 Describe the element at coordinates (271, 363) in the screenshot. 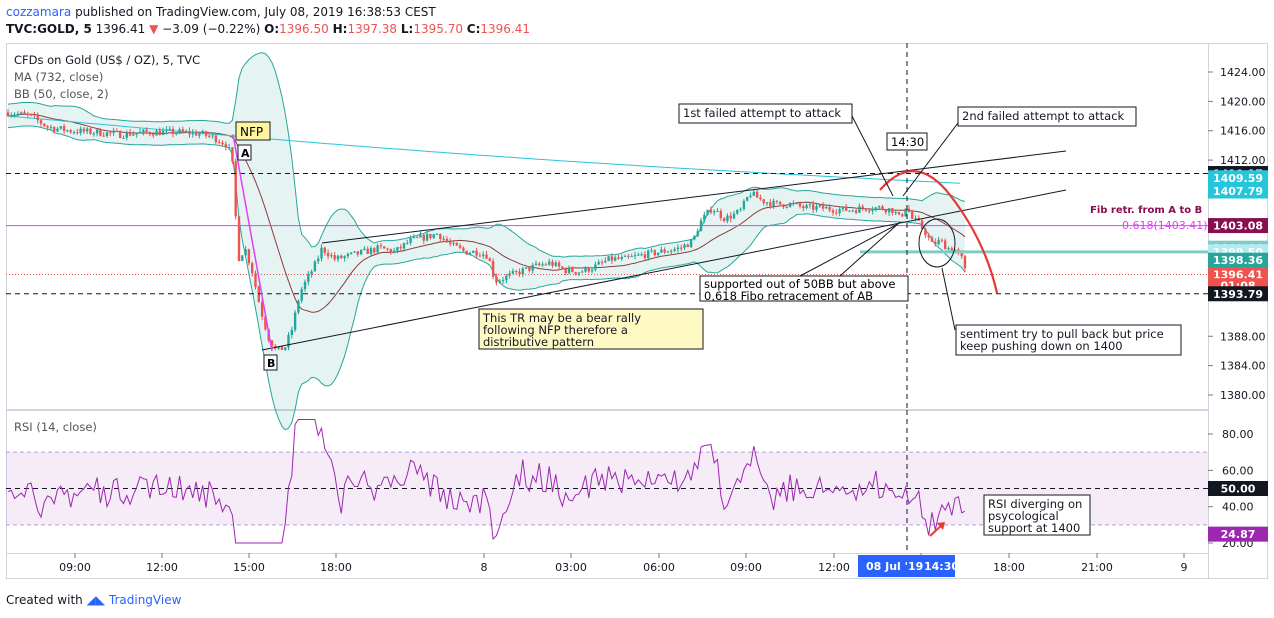

I see `point-b-label: B` at that location.